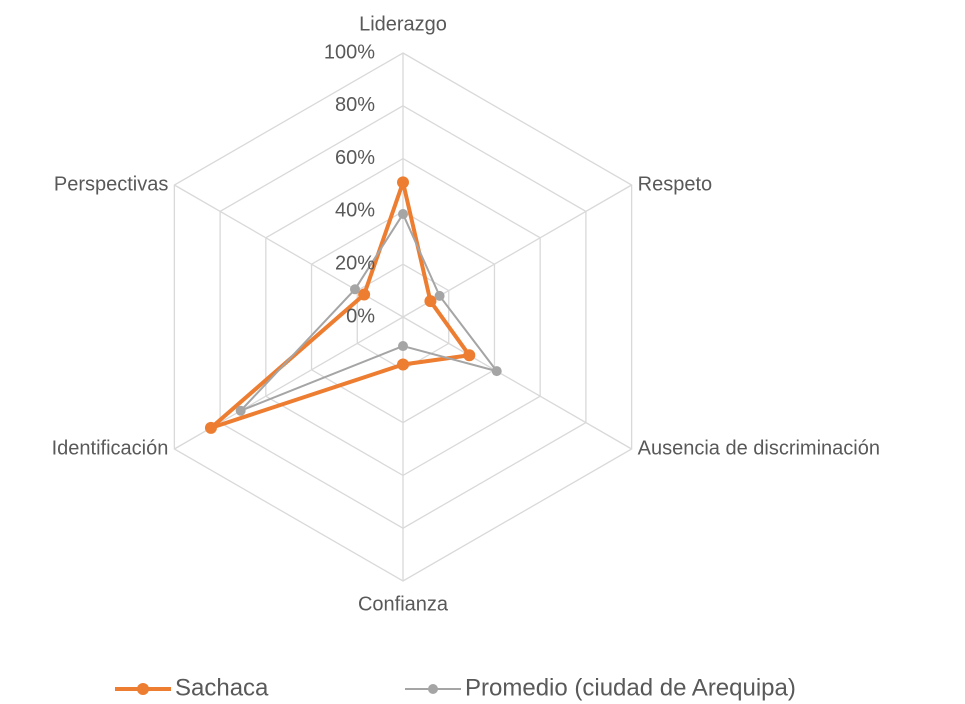 The height and width of the screenshot is (704, 965). What do you see at coordinates (355, 105) in the screenshot?
I see `r-tick-label: 80%` at bounding box center [355, 105].